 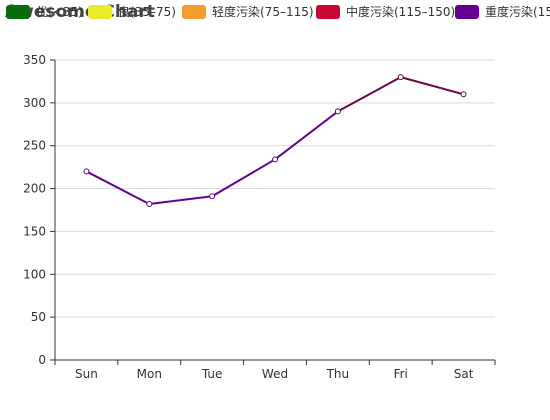 What do you see at coordinates (149, 374) in the screenshot?
I see `x-tick-label: Mon` at bounding box center [149, 374].